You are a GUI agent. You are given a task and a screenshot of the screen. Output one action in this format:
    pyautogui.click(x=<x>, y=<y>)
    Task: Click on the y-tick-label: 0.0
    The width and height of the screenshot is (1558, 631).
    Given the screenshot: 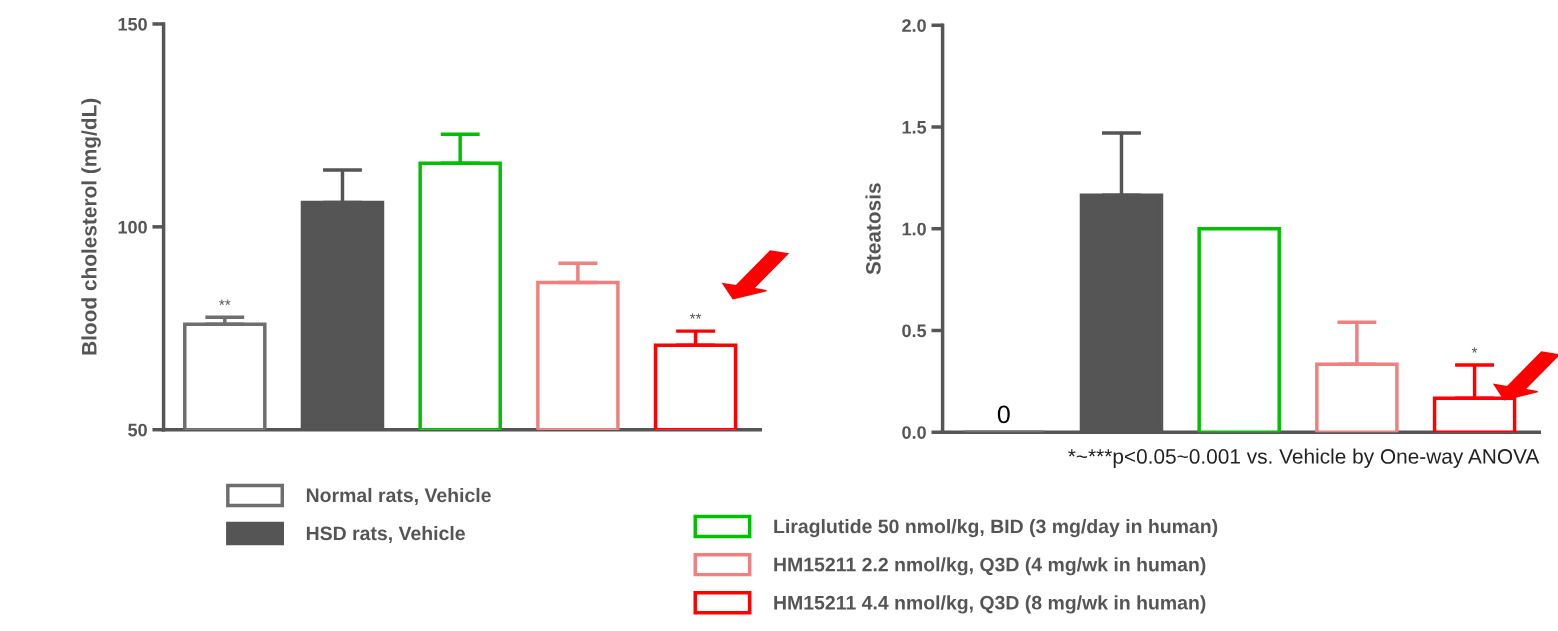 What is the action you would take?
    pyautogui.click(x=914, y=432)
    